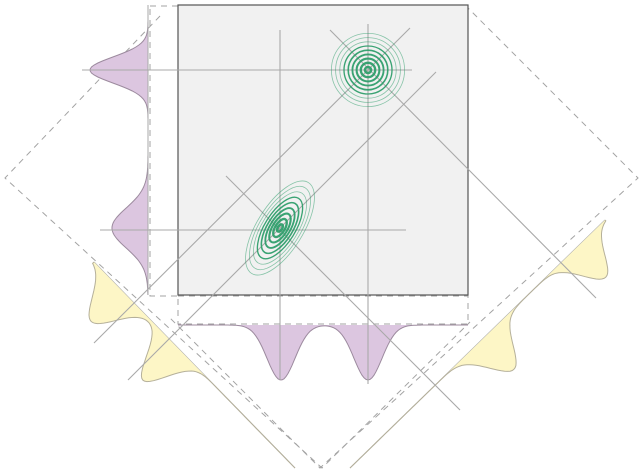 The image size is (640, 475). I want to click on contour-component-lower-left, so click(280, 228).